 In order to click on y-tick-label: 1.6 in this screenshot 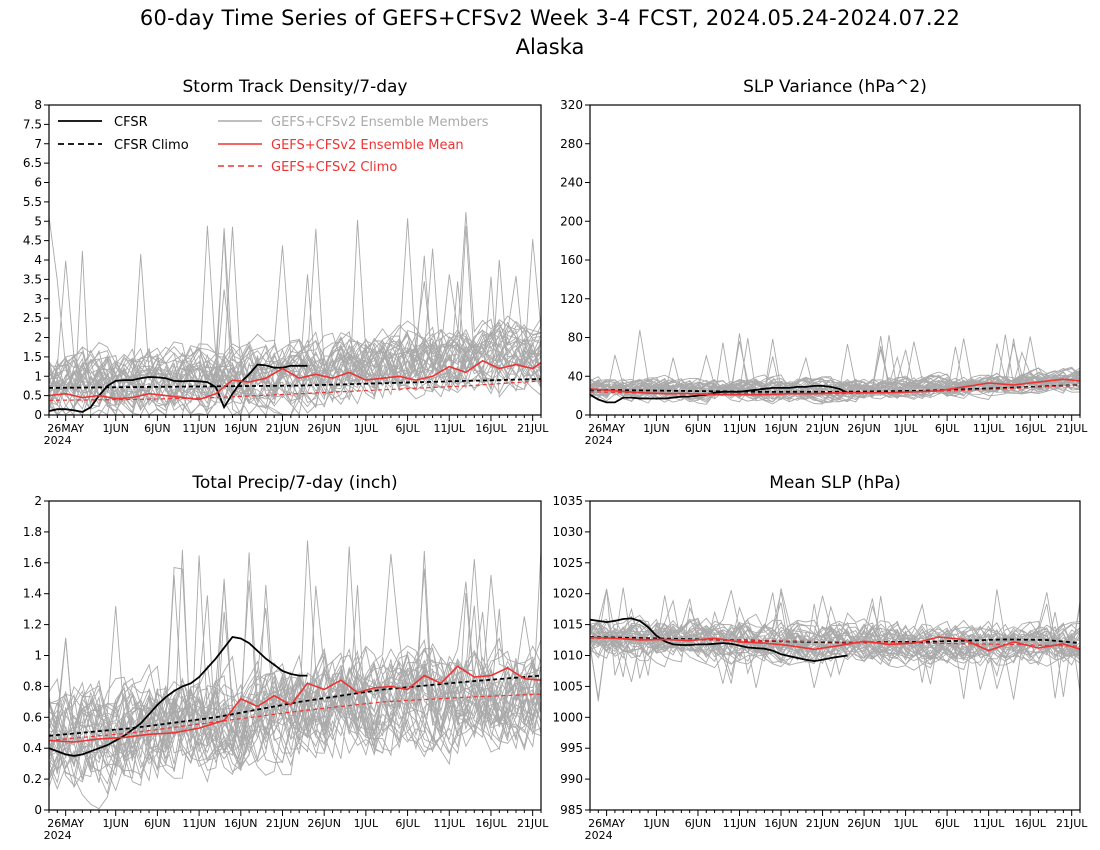, I will do `click(32, 563)`.